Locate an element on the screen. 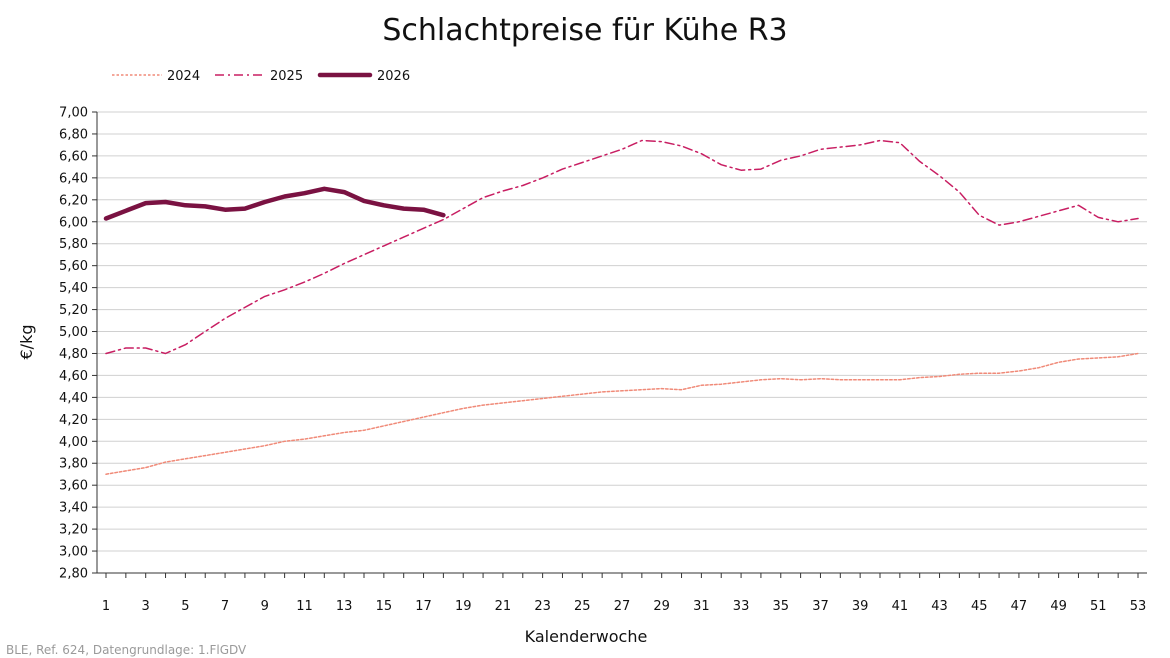  x-tick-label: 49 is located at coordinates (1058, 606).